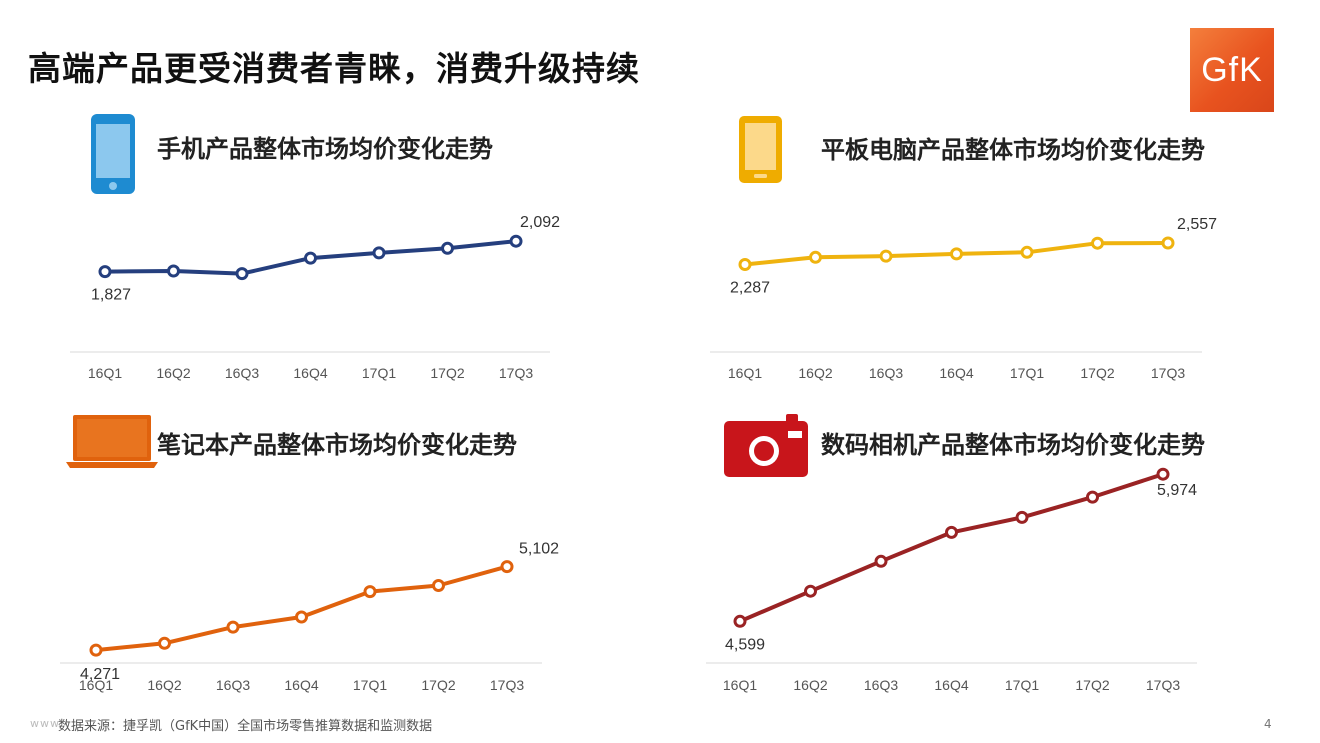 The width and height of the screenshot is (1320, 743). Describe the element at coordinates (540, 222) in the screenshot. I see `data-label-last: 2,092` at that location.